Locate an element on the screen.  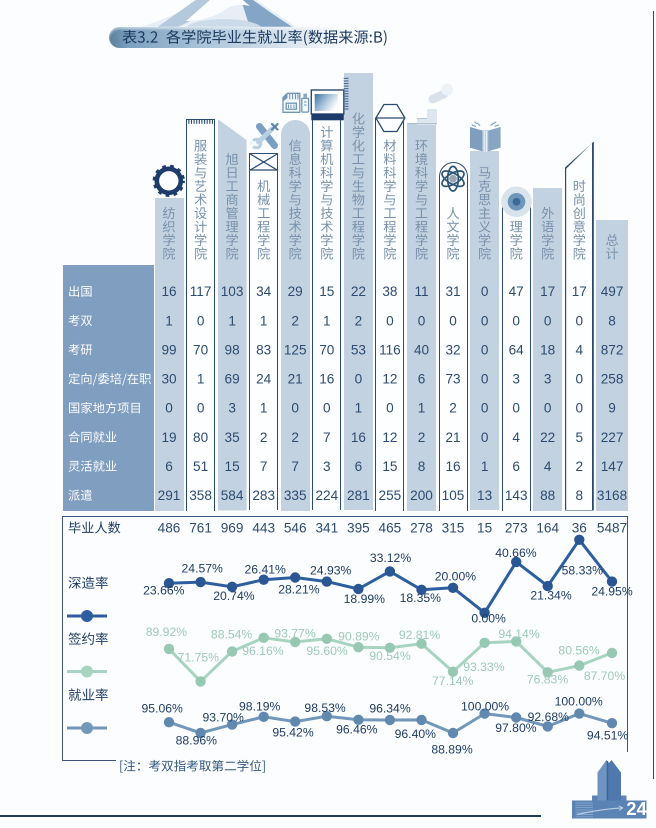
svg-text: 5487 is located at coordinates (612, 528).